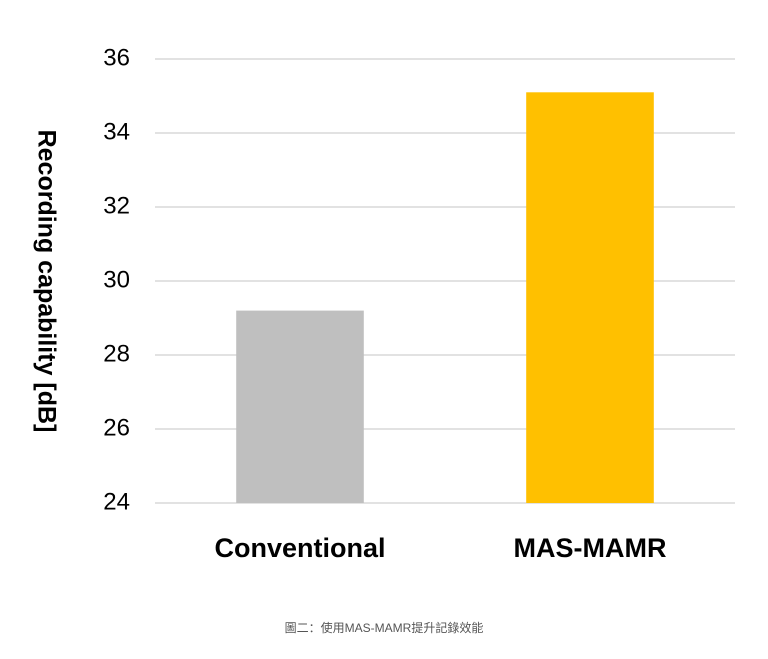 This screenshot has width=768, height=659. Describe the element at coordinates (384, 627) in the screenshot. I see `caption: 圖二：使用MAS-MAMR提升記錄效能` at that location.